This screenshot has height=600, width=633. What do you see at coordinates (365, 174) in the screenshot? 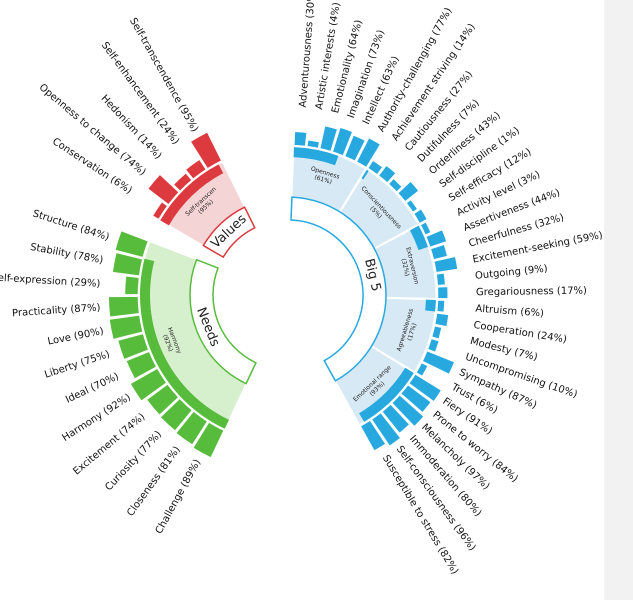
I see `trait-fill-conscientiousness` at bounding box center [365, 174].